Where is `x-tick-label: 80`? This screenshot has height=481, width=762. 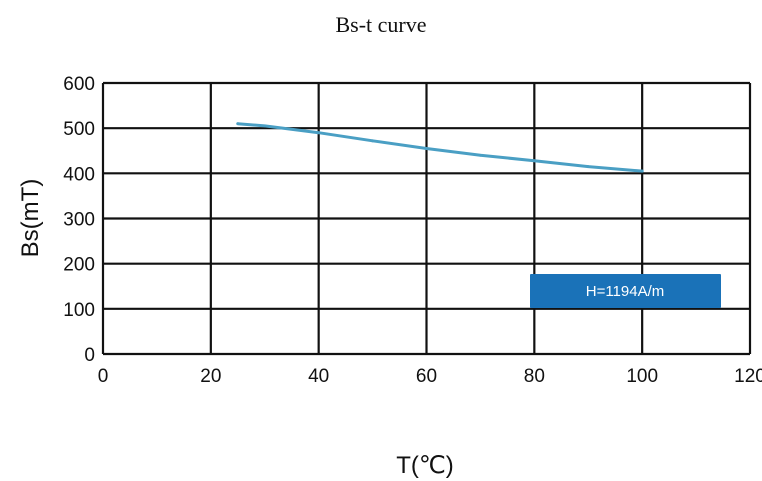 x-tick-label: 80 is located at coordinates (534, 376).